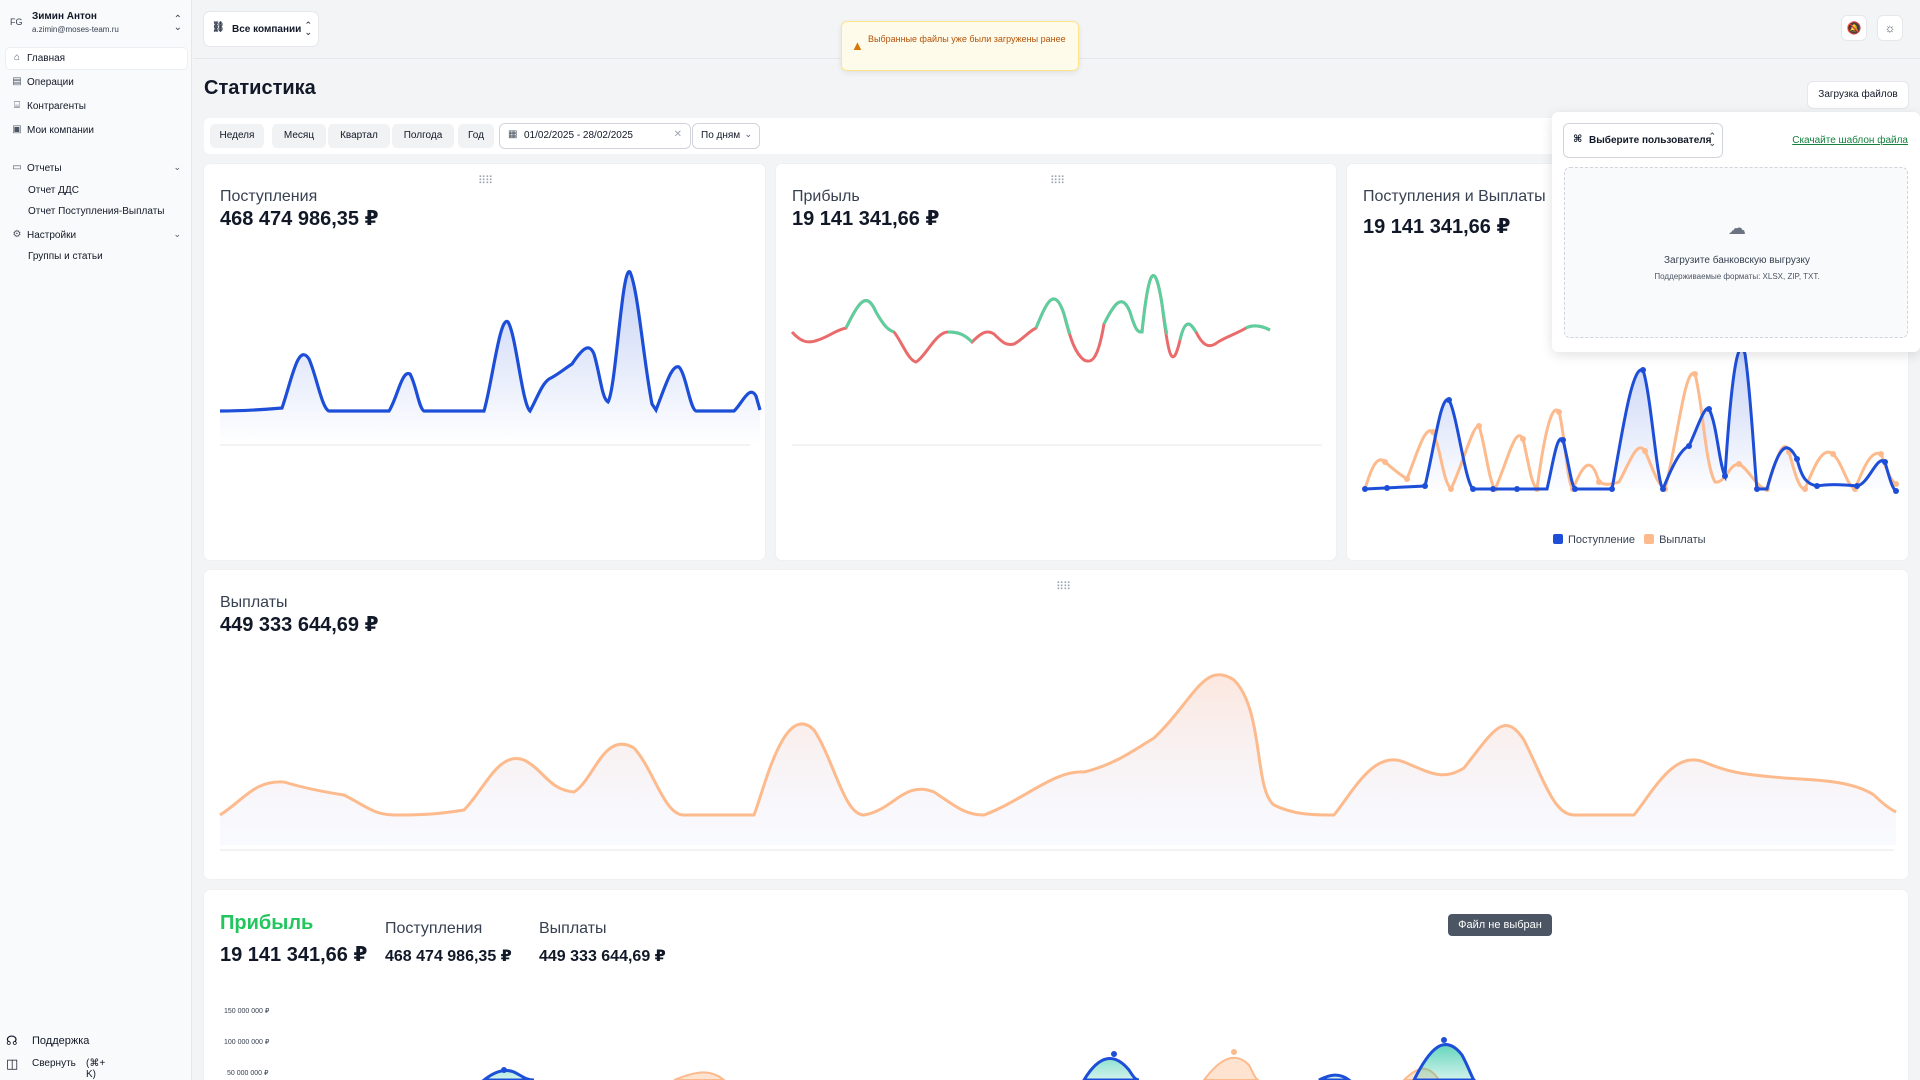 The width and height of the screenshot is (1920, 1080). I want to click on collapse-shortcut: (⌘+ K), so click(96, 1069).